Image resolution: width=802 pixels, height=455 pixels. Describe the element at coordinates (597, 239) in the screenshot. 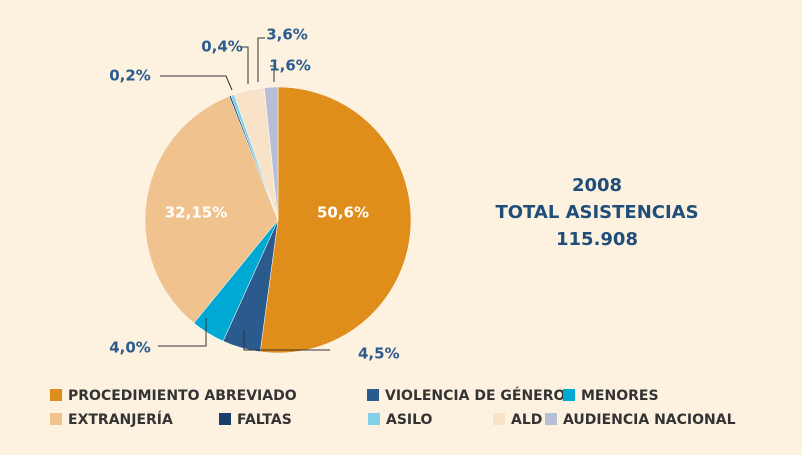

I see `chart-title: 115.908` at that location.